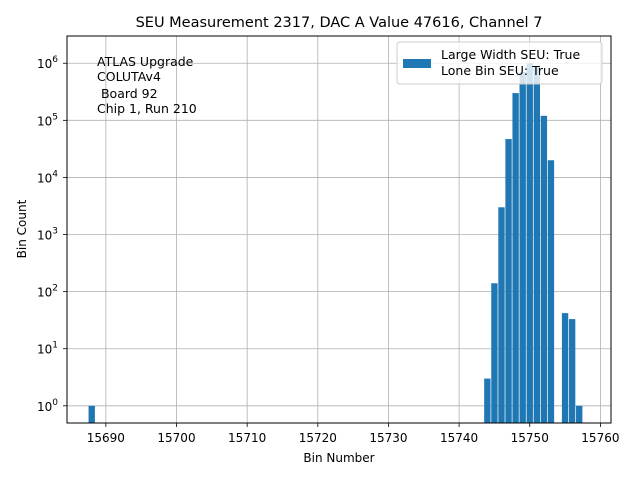  I want to click on legend: Large Width SEU: True Lone Bin SEU: True, so click(499, 63).